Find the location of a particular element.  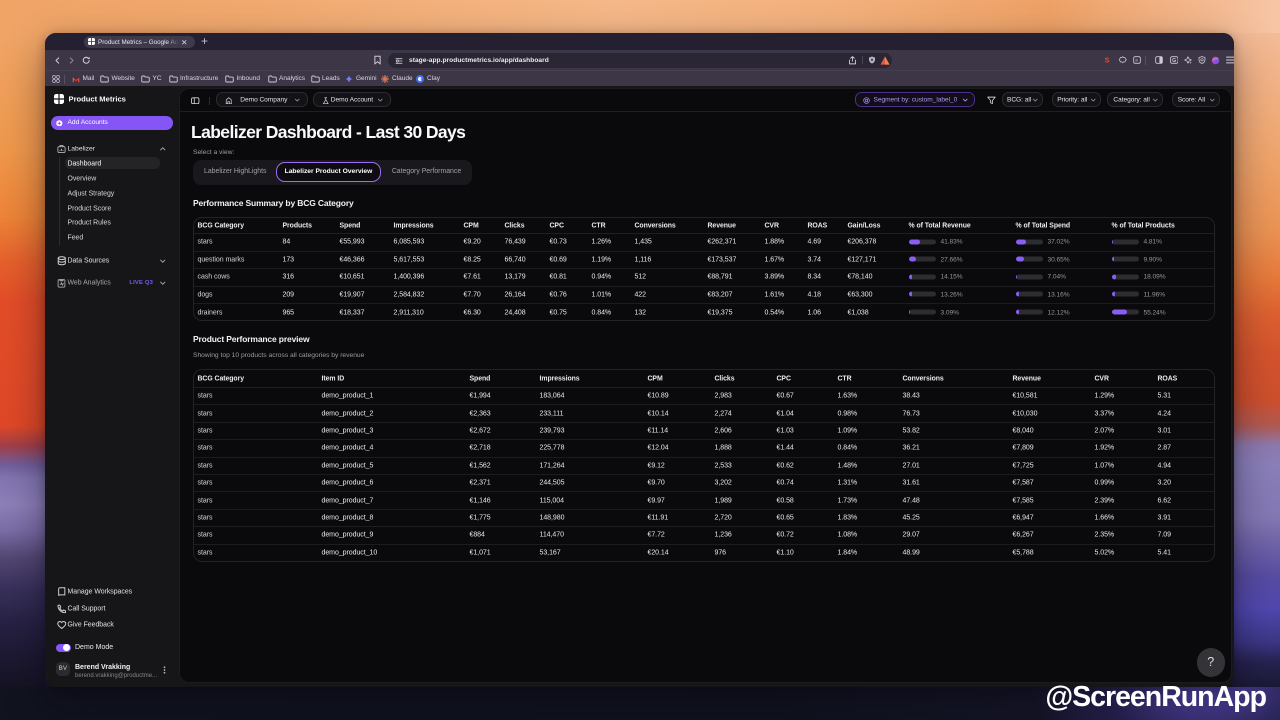

svg-text: a is located at coordinates (1136, 60).